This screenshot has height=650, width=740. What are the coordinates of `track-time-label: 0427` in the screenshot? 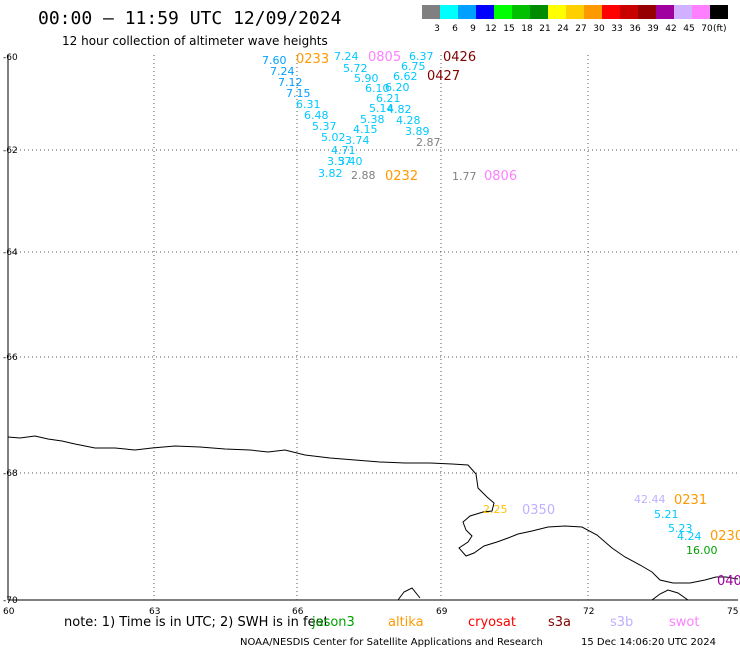 It's located at (443, 76).